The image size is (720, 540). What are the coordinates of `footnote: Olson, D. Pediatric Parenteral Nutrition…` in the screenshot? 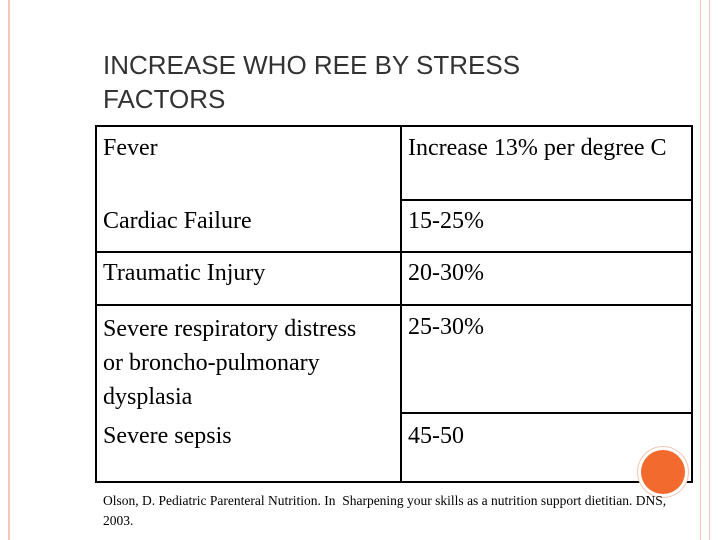 It's located at (386, 510).